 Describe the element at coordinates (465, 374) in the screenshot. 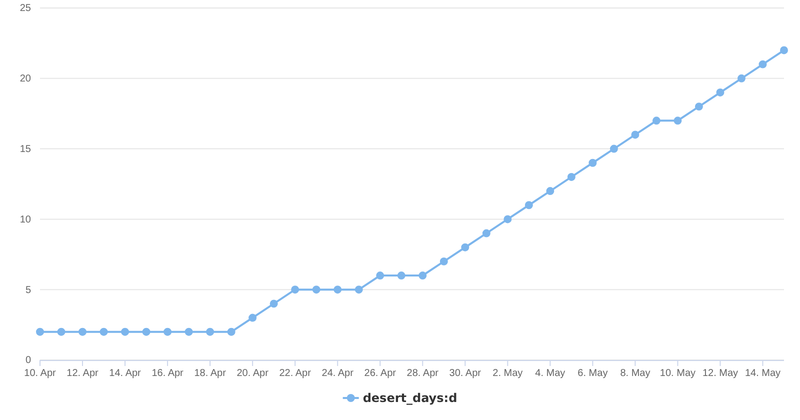

I see `x-tick-label: 30. Apr` at that location.